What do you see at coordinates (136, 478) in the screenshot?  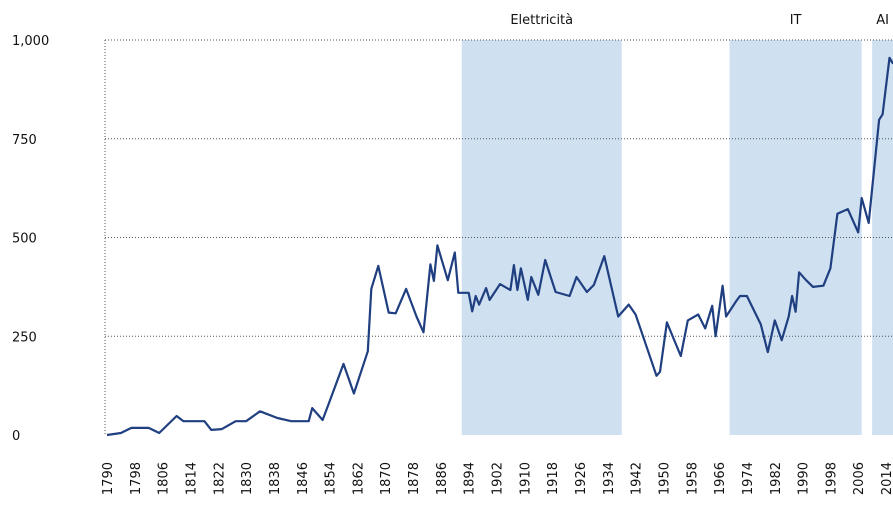 I see `x-tick-label: 1798` at bounding box center [136, 478].